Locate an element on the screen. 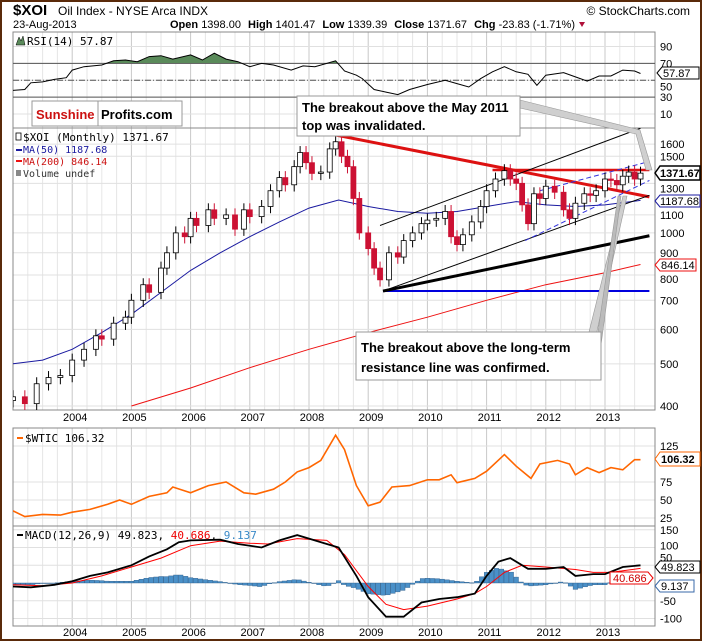 This screenshot has width=702, height=641. volume-legend-icon is located at coordinates (18, 173).